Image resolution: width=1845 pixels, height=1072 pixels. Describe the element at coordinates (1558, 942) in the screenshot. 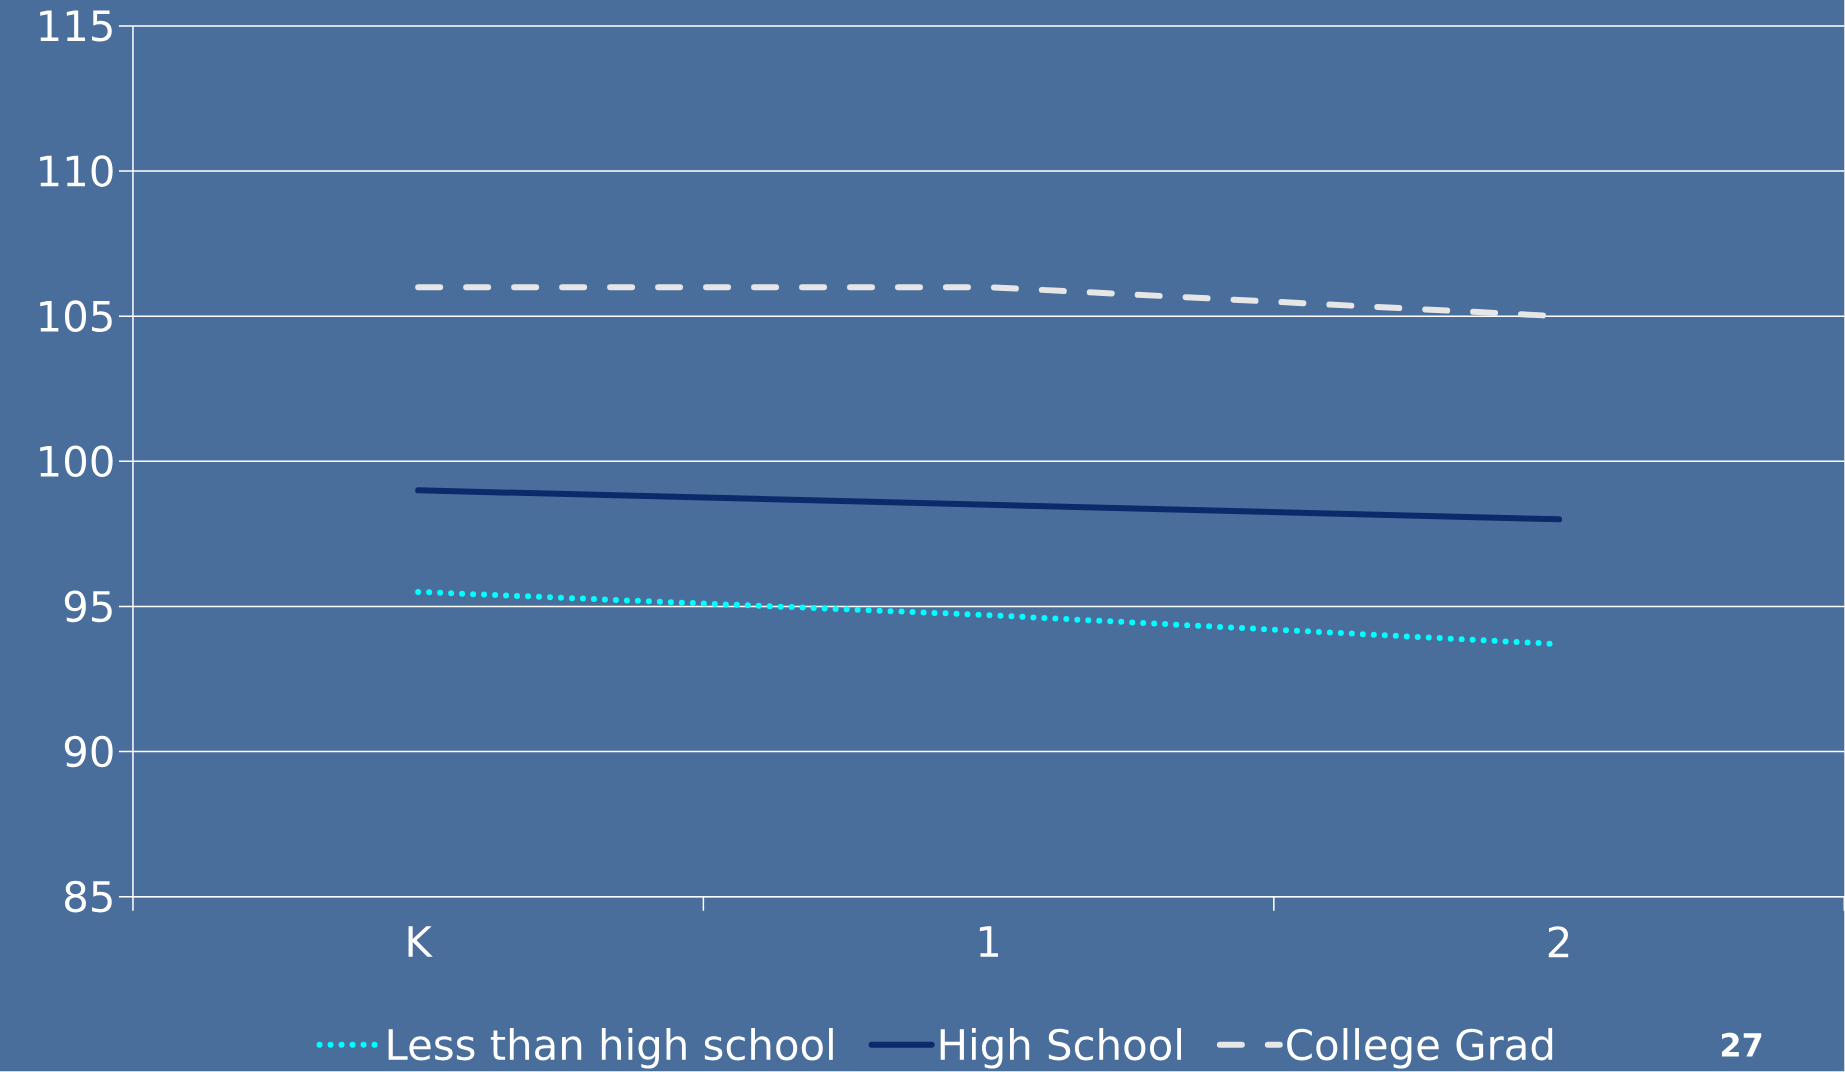

I see `x-tick-label: 2` at that location.